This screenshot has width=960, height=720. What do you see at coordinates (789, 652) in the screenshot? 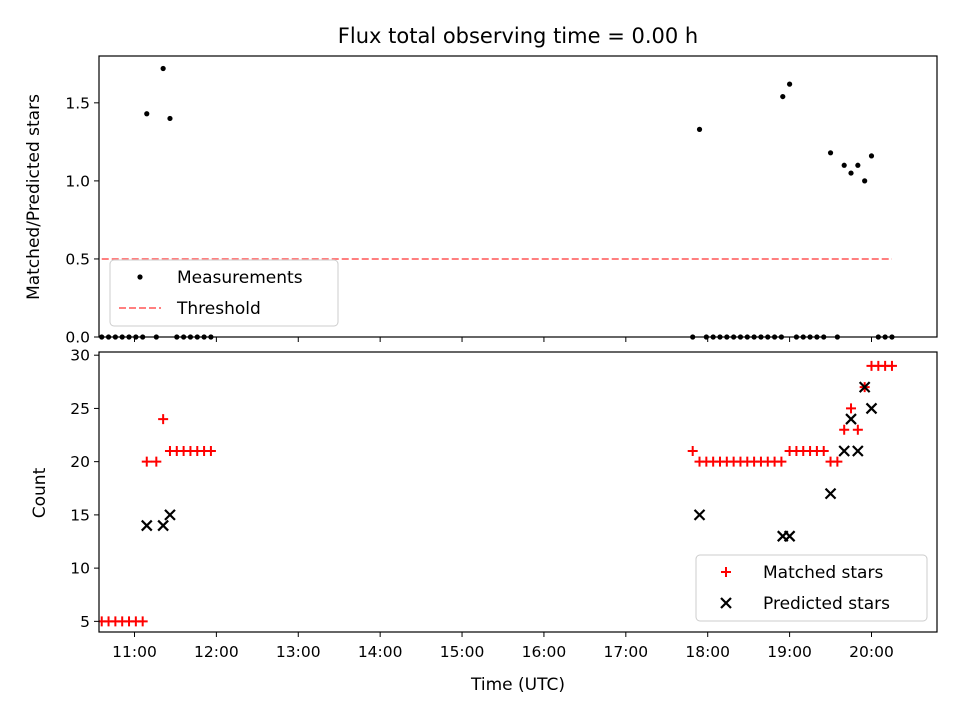
I see `x-tick-label: 19:00` at bounding box center [789, 652].